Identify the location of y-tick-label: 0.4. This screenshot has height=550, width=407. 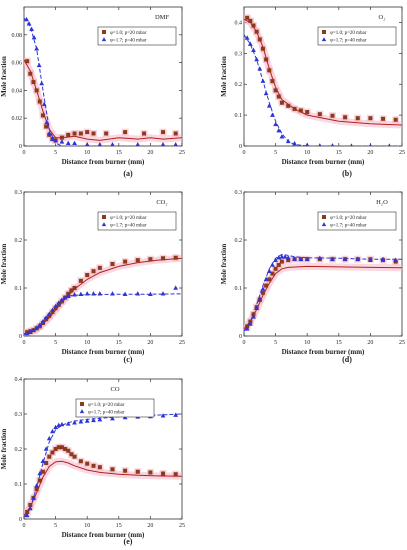
(19, 380).